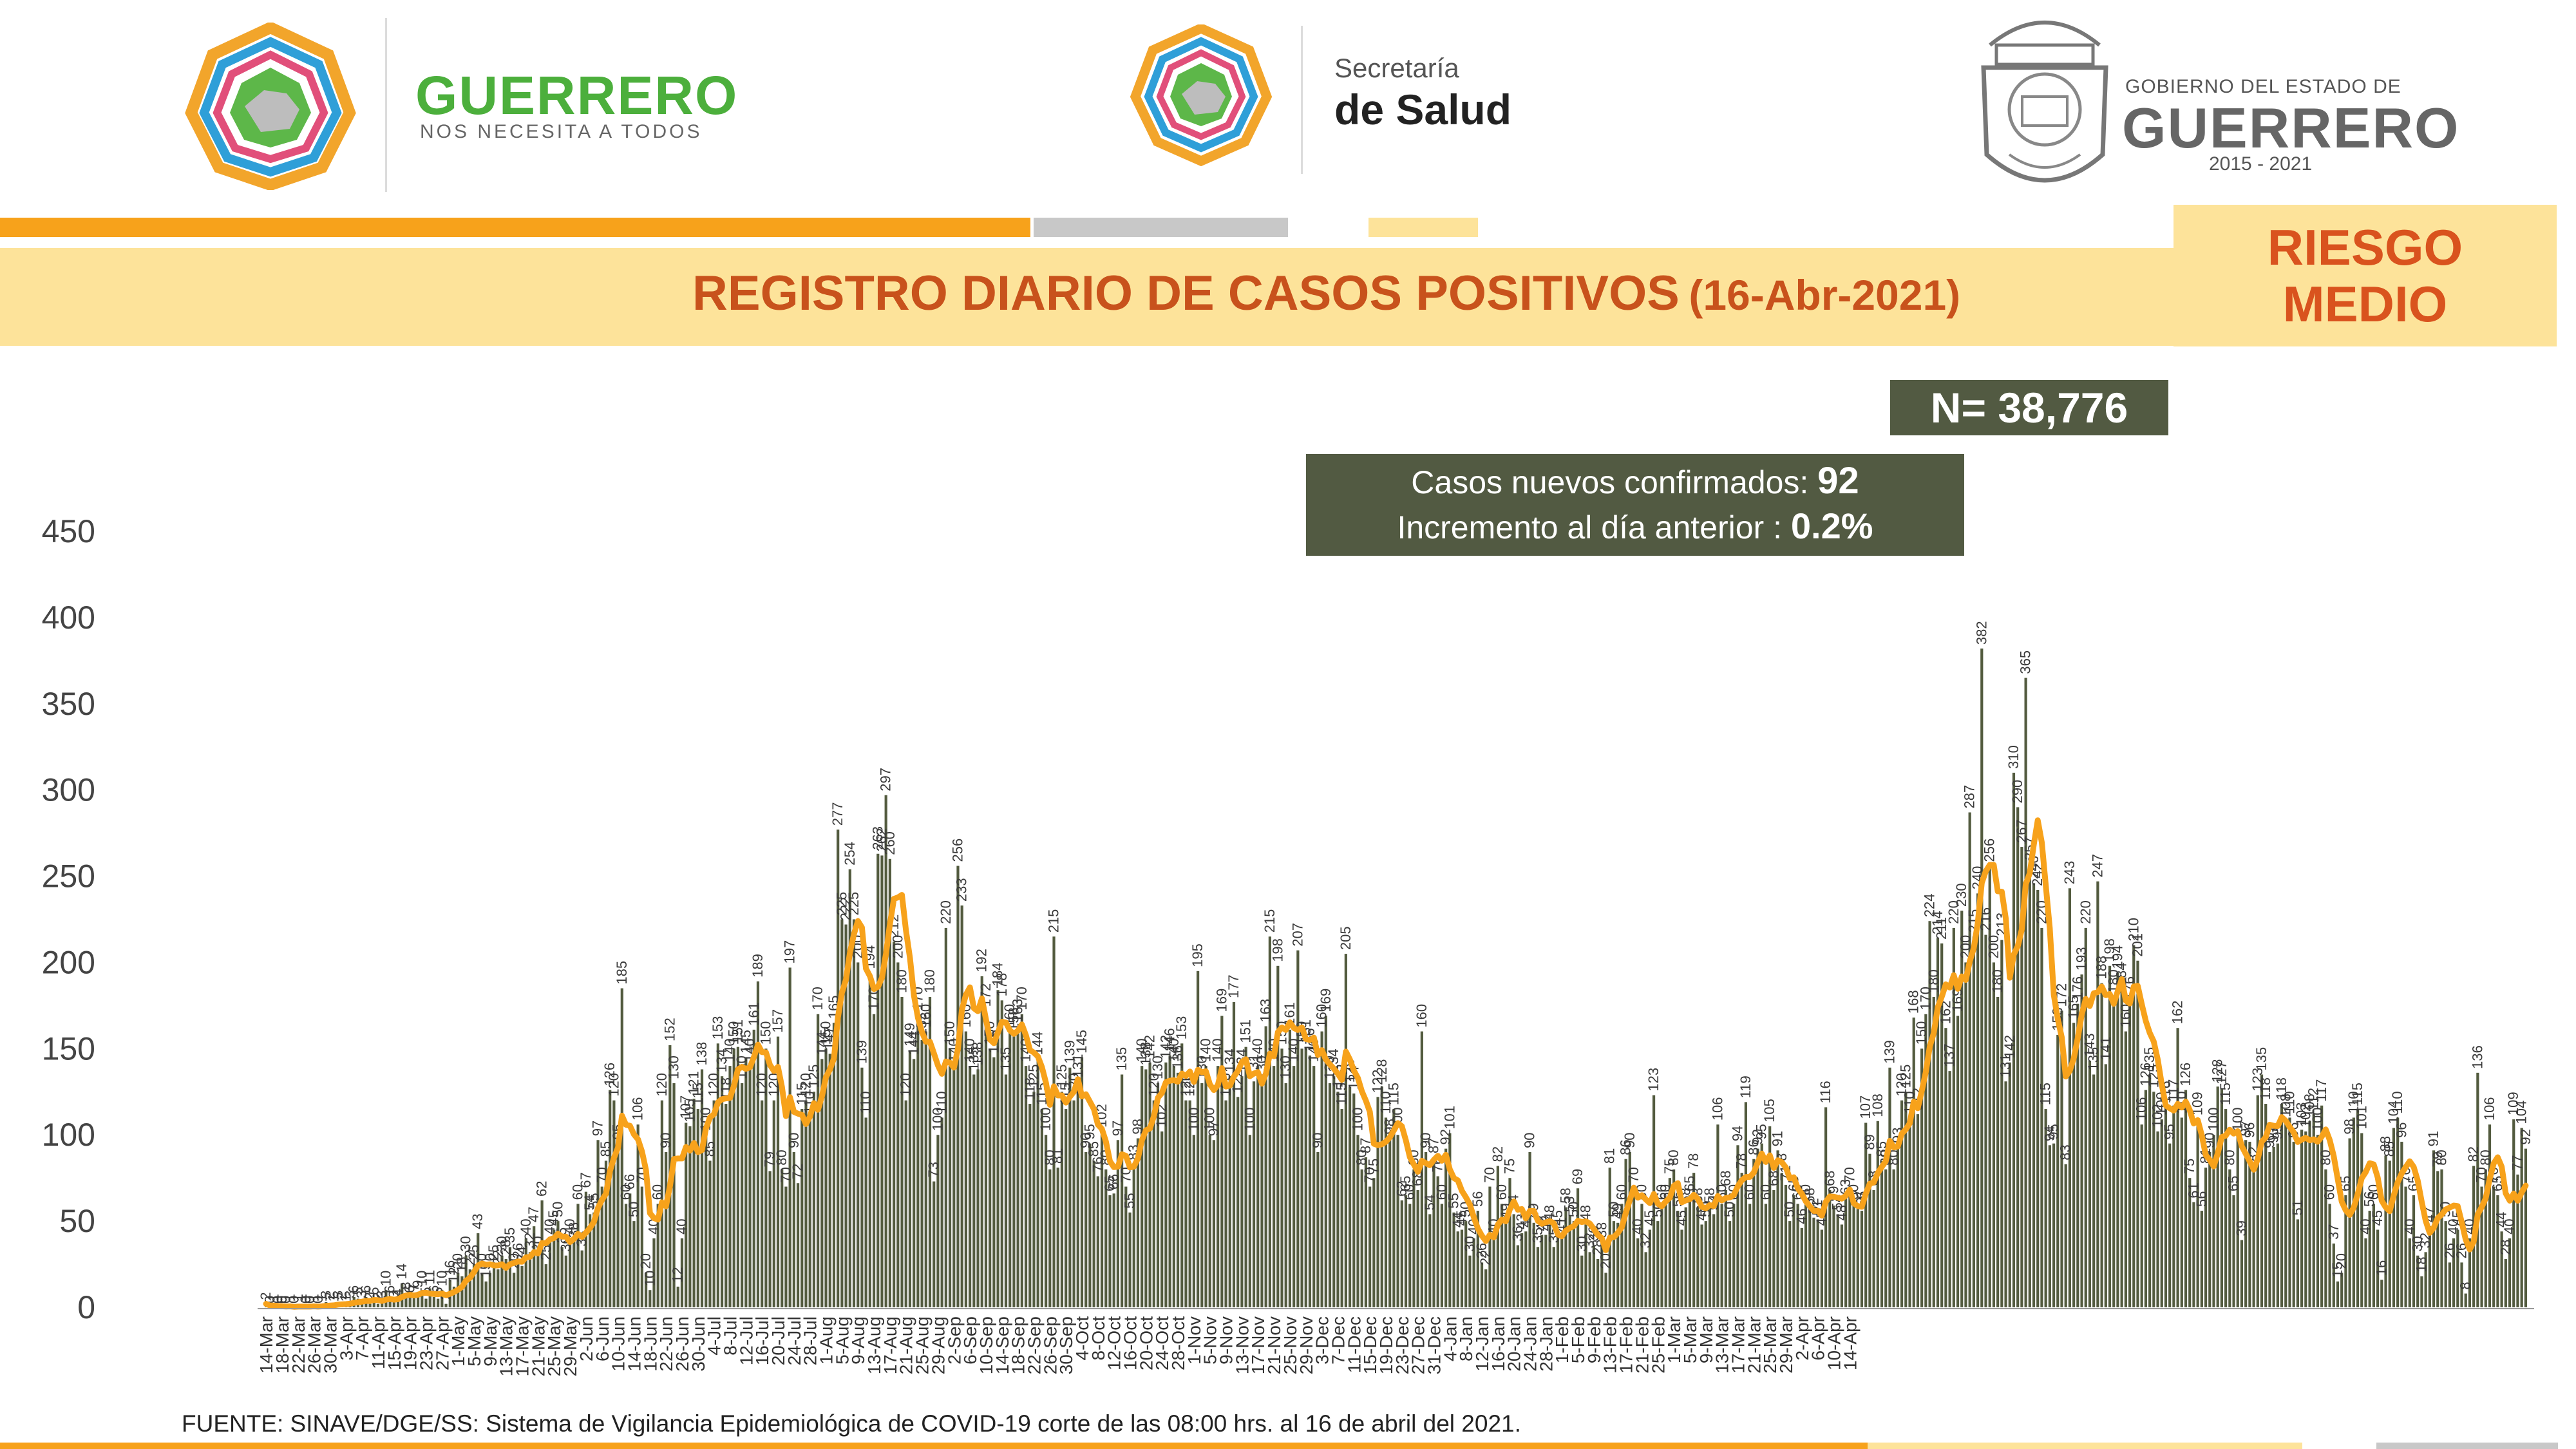 The image size is (2576, 1449). I want to click on y-tick-label: 250, so click(68, 877).